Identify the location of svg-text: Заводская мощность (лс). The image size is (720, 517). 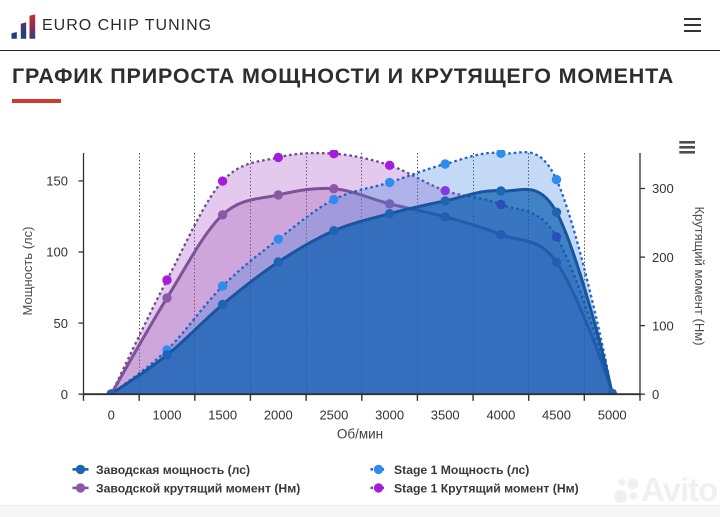
(173, 470).